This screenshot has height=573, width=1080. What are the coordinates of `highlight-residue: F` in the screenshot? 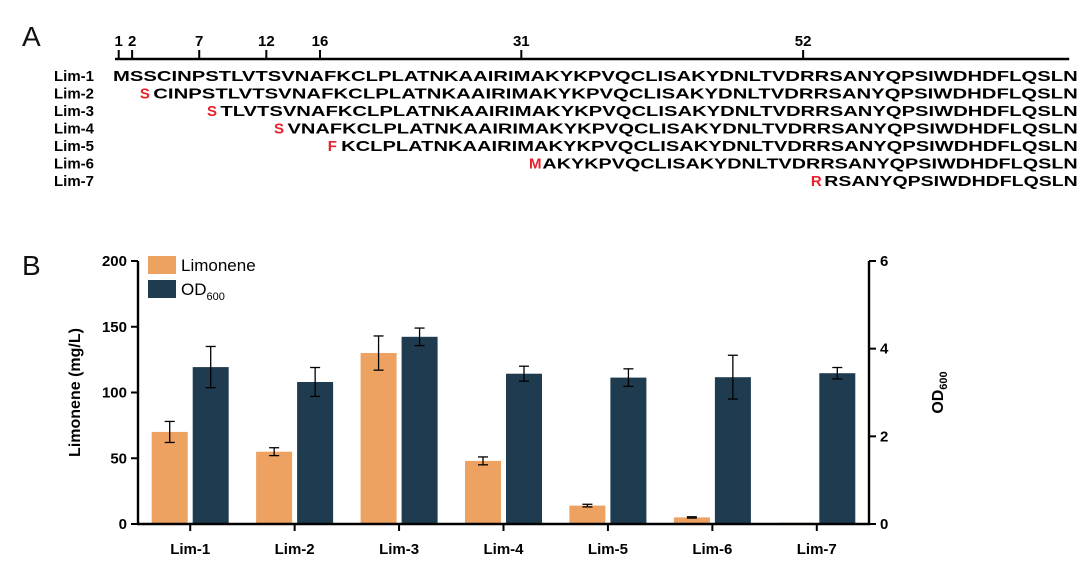 It's located at (332, 146).